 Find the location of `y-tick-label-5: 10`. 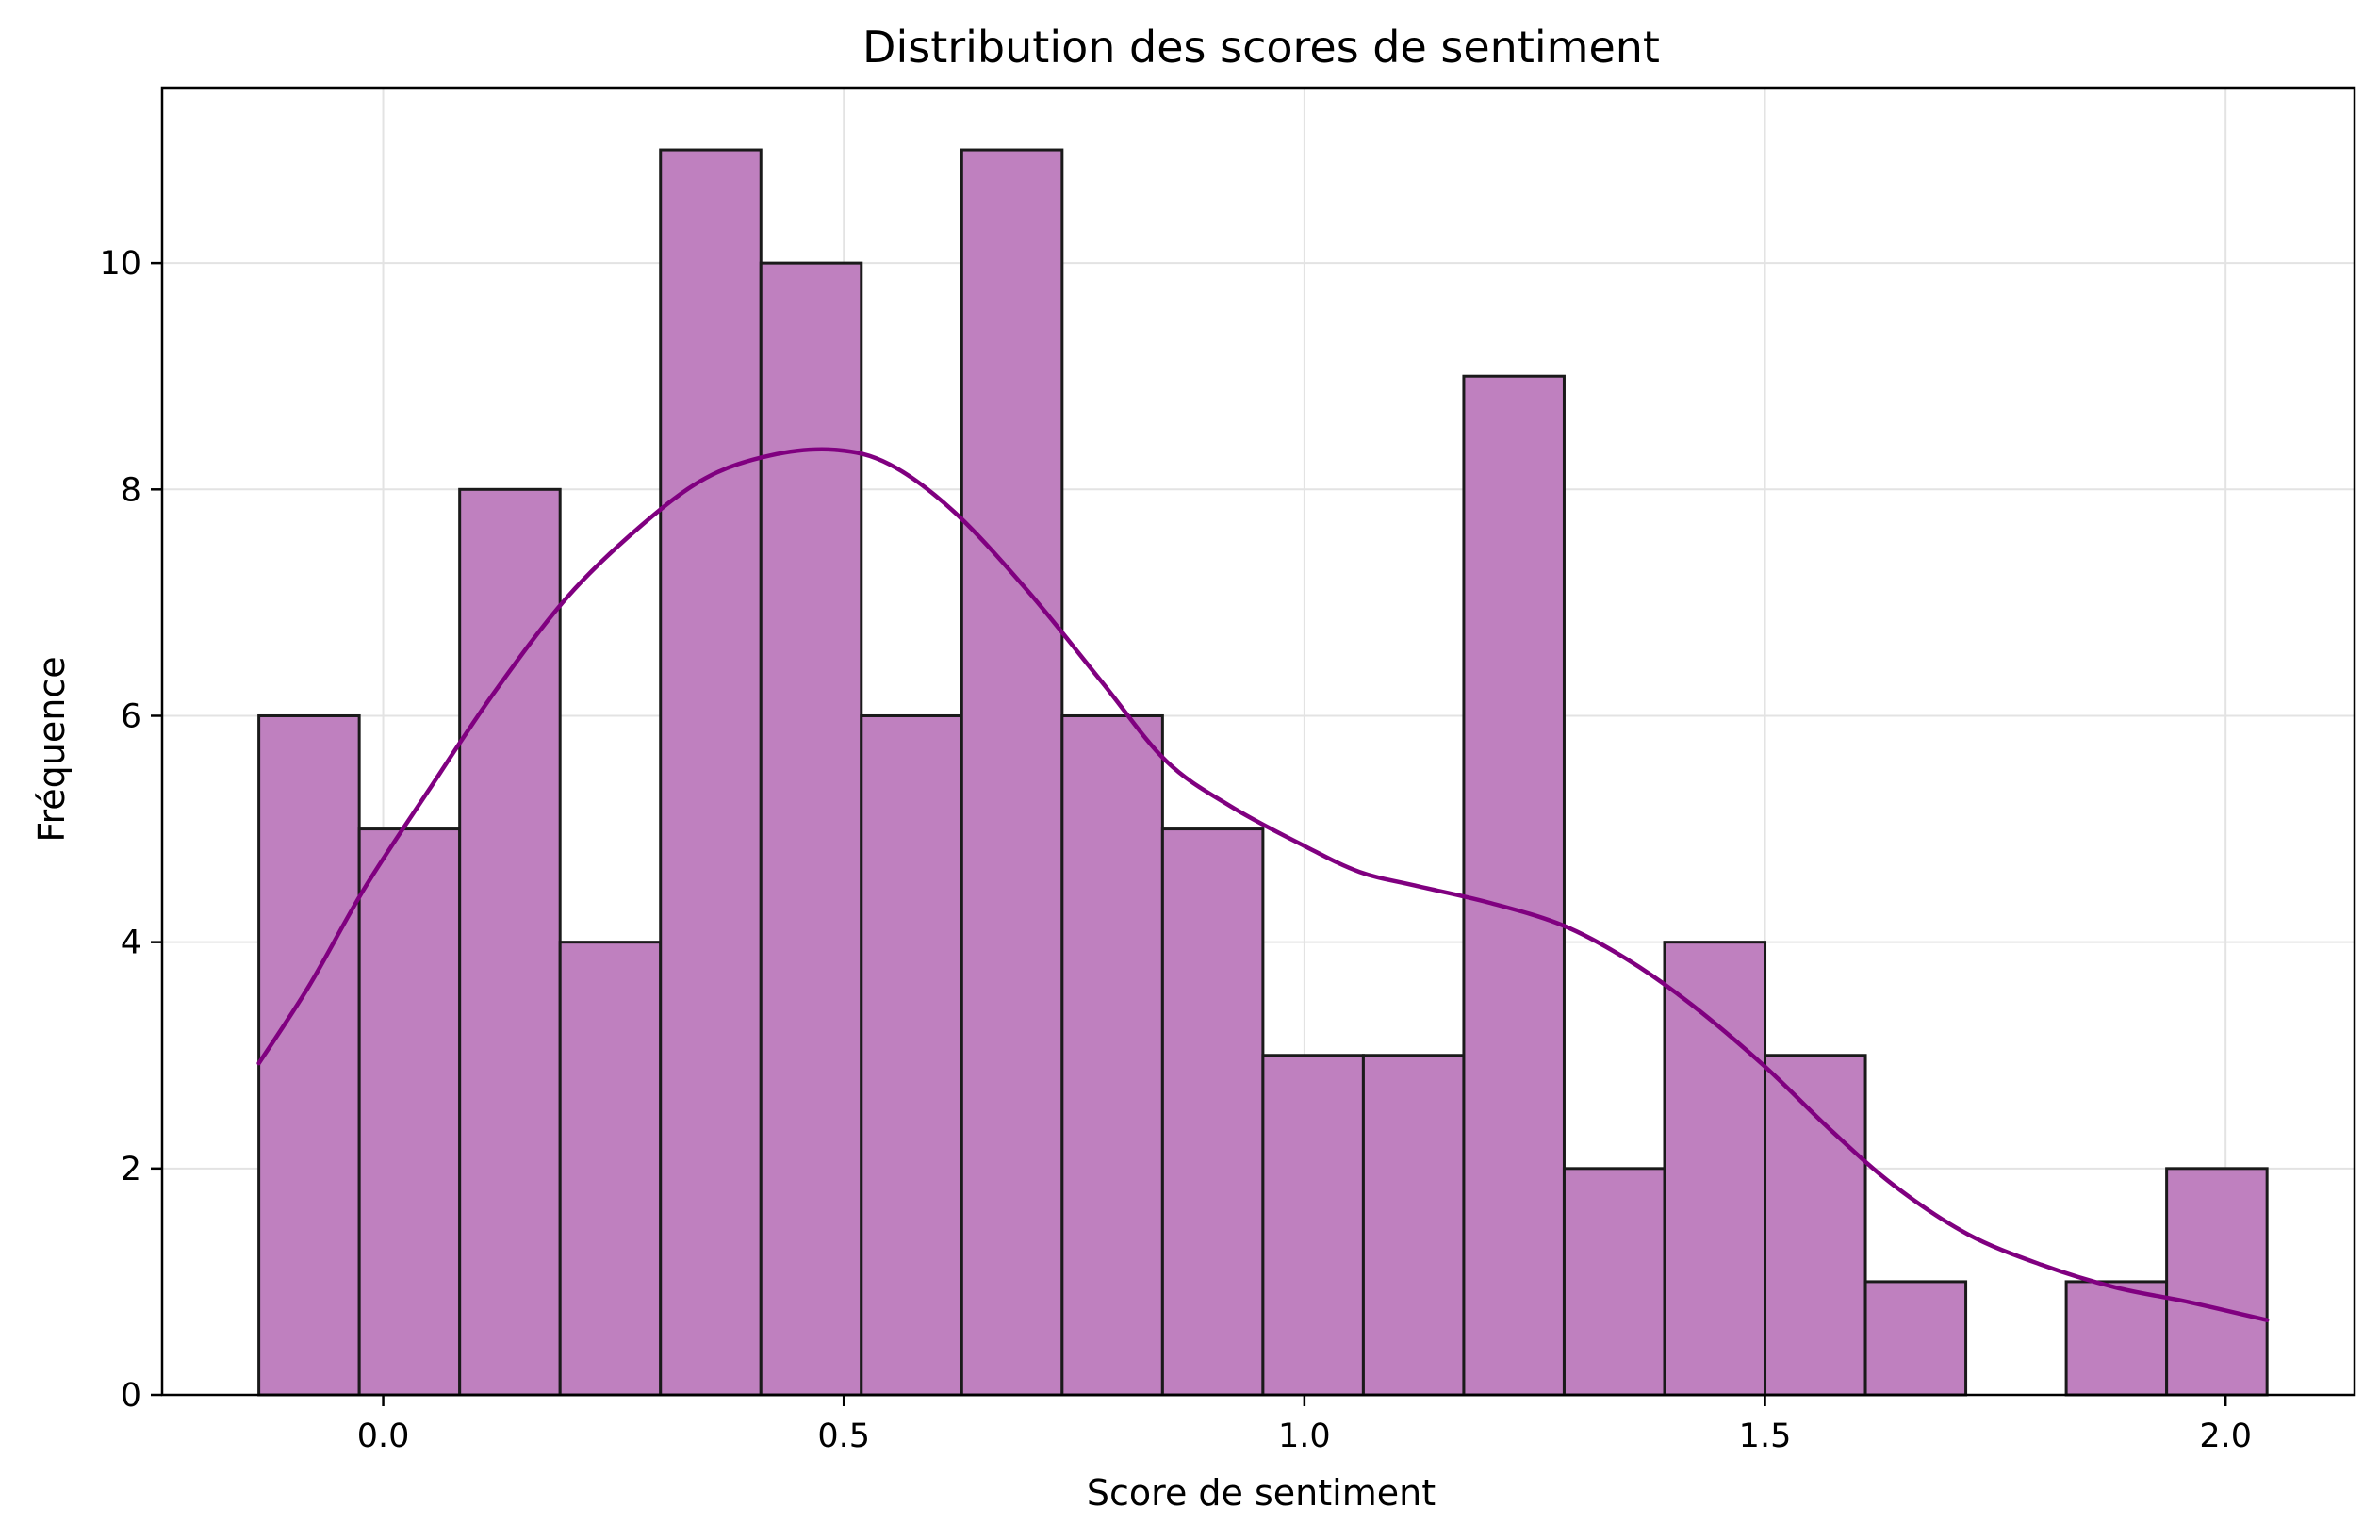

y-tick-label-5: 10 is located at coordinates (120, 264).